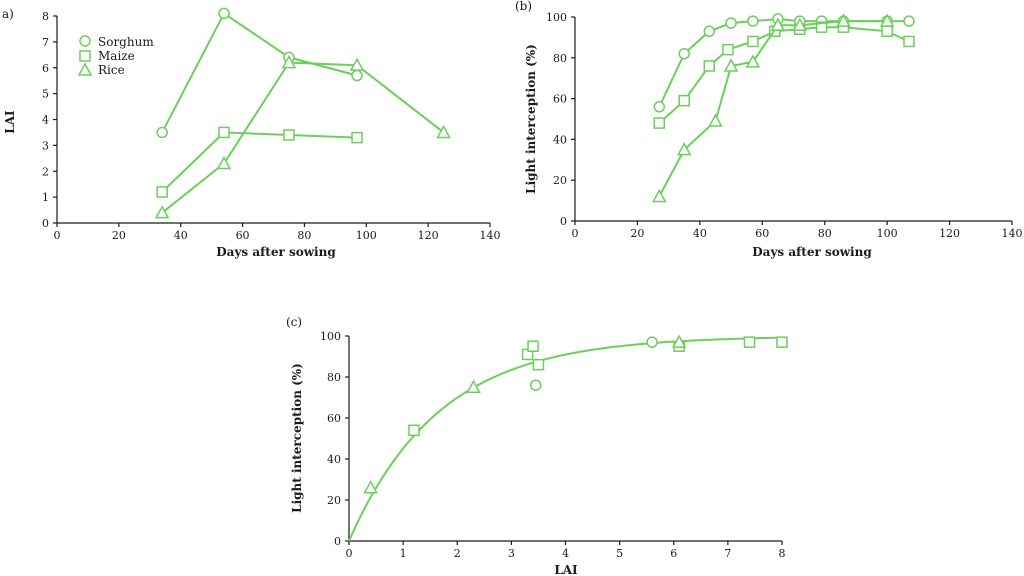 The image size is (1024, 576). What do you see at coordinates (457, 553) in the screenshot?
I see `panel-c-x-tick-label: 2` at bounding box center [457, 553].